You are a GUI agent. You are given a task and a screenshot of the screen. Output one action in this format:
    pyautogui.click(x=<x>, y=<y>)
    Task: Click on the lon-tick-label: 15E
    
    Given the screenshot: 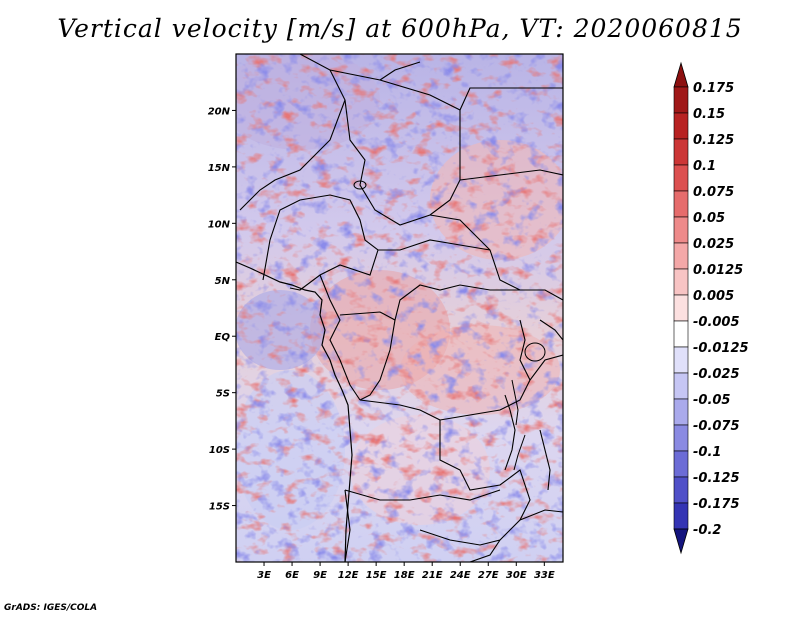 What is the action you would take?
    pyautogui.click(x=376, y=575)
    